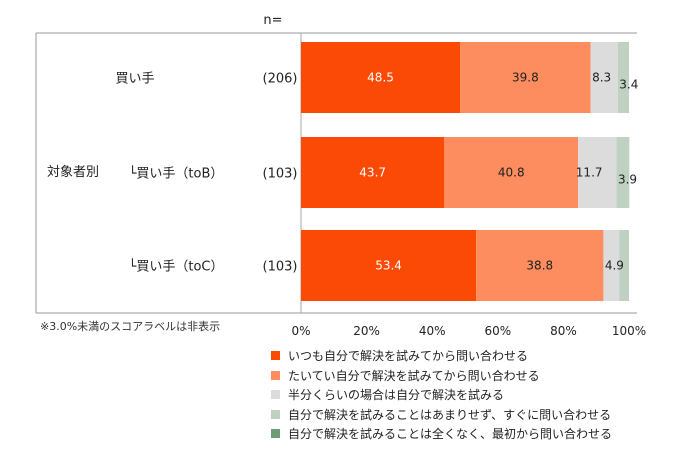 This screenshot has width=700, height=469. What do you see at coordinates (563, 331) in the screenshot?
I see `x-tick-label: 80%` at bounding box center [563, 331].